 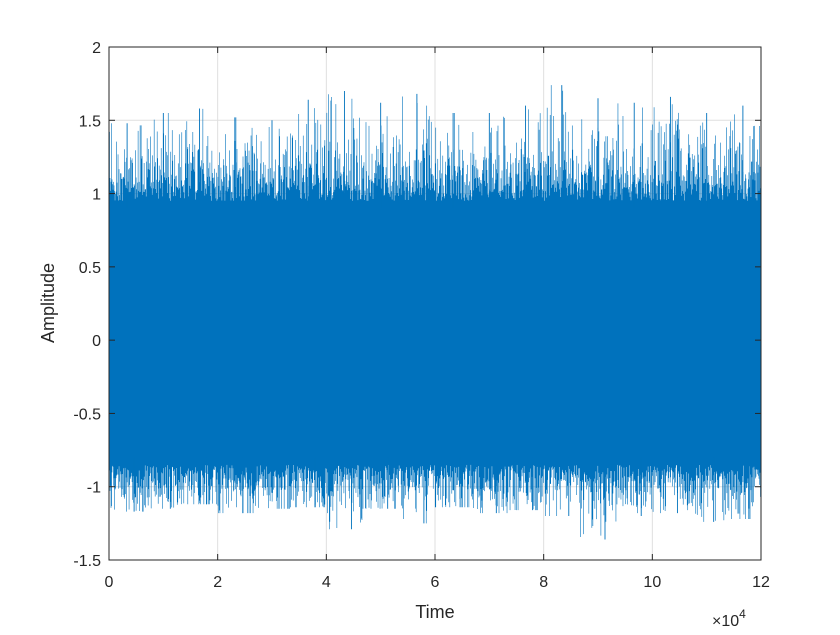 What do you see at coordinates (543, 582) in the screenshot?
I see `x-tick-label: 8` at bounding box center [543, 582].